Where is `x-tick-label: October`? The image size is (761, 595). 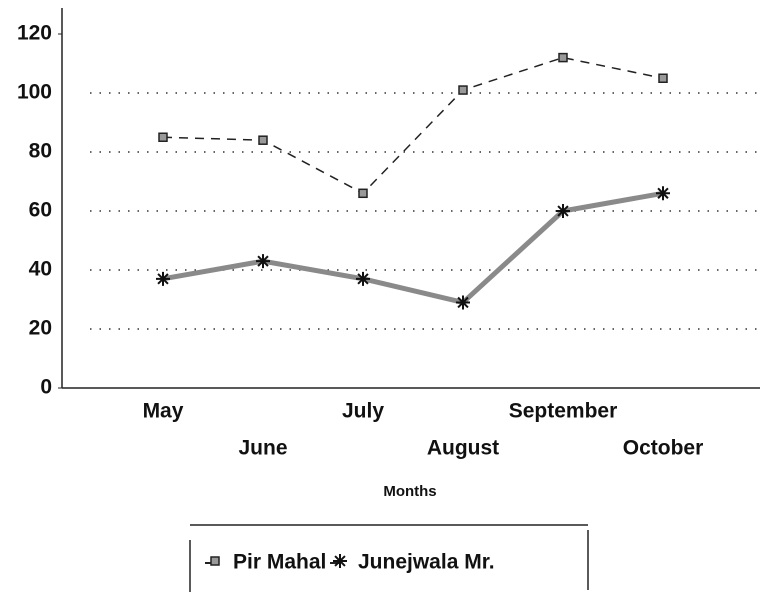 x-tick-label: October is located at coordinates (663, 448).